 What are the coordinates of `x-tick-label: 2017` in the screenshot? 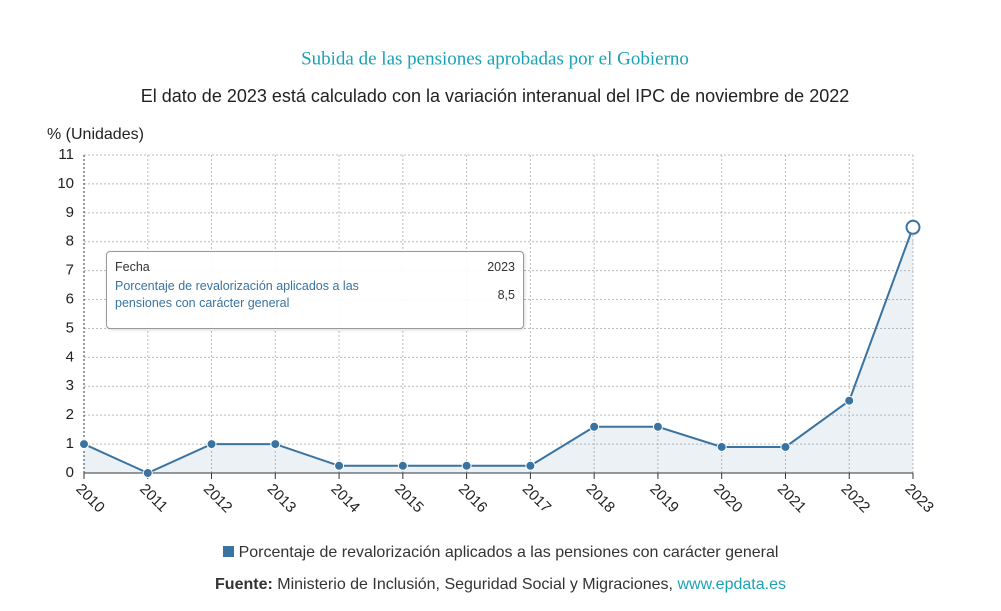 It's located at (537, 499).